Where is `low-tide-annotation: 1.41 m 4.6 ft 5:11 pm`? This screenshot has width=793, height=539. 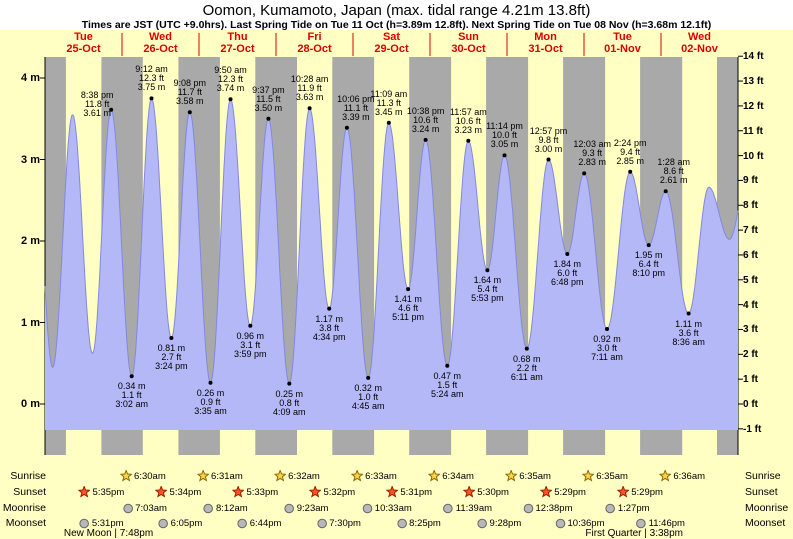 low-tide-annotation: 1.41 m 4.6 ft 5:11 pm is located at coordinates (408, 308).